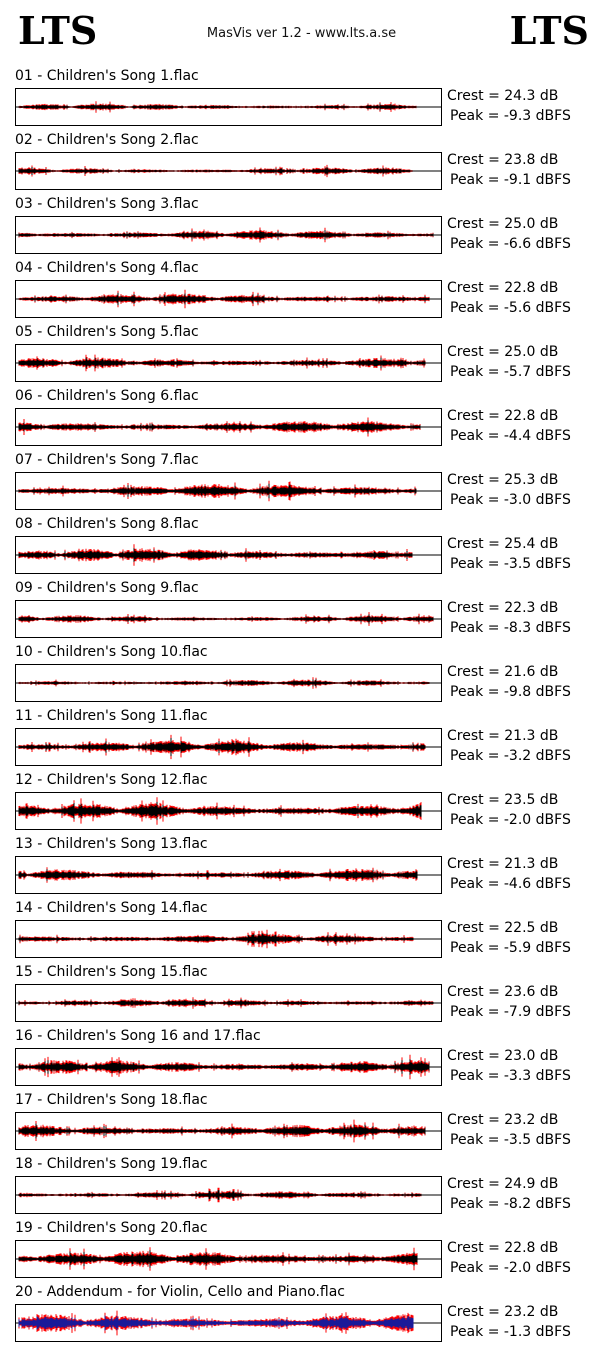 This screenshot has width=603, height=1348. Describe the element at coordinates (510, 1076) in the screenshot. I see `peak-value: Peak = -3.3 dBFS` at that location.